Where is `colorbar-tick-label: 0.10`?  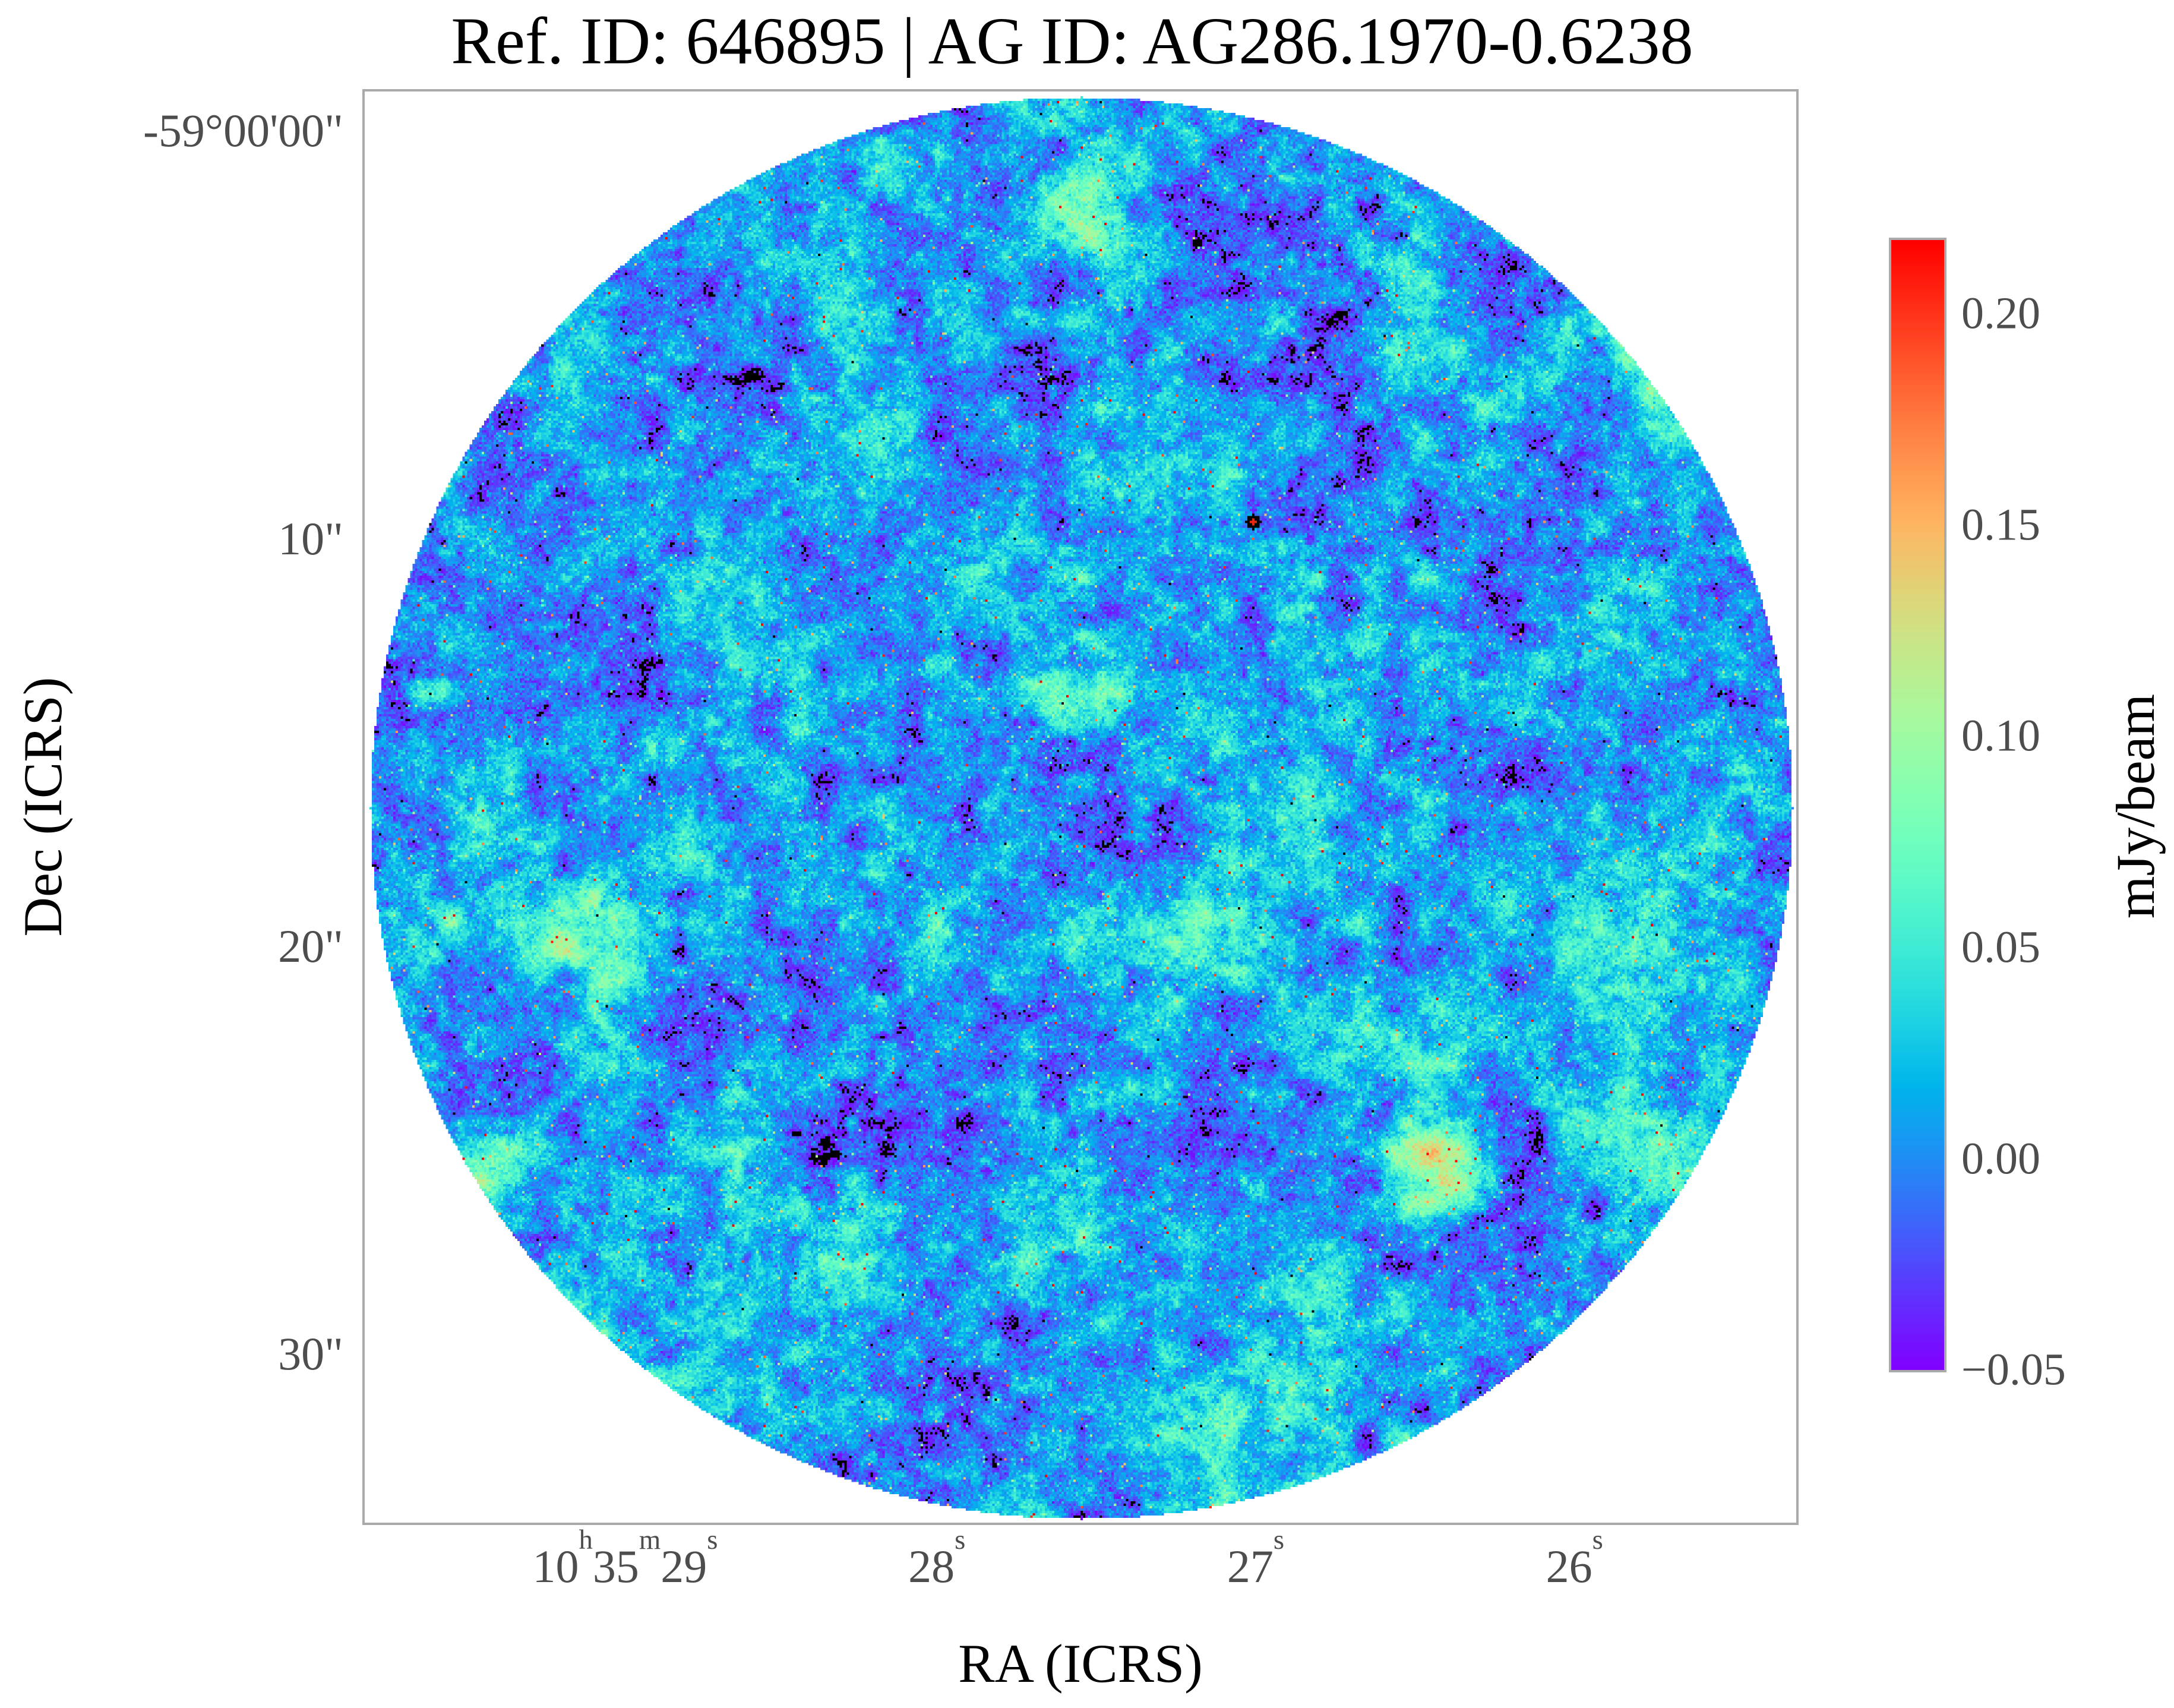 colorbar-tick-label: 0.10 is located at coordinates (2000, 736).